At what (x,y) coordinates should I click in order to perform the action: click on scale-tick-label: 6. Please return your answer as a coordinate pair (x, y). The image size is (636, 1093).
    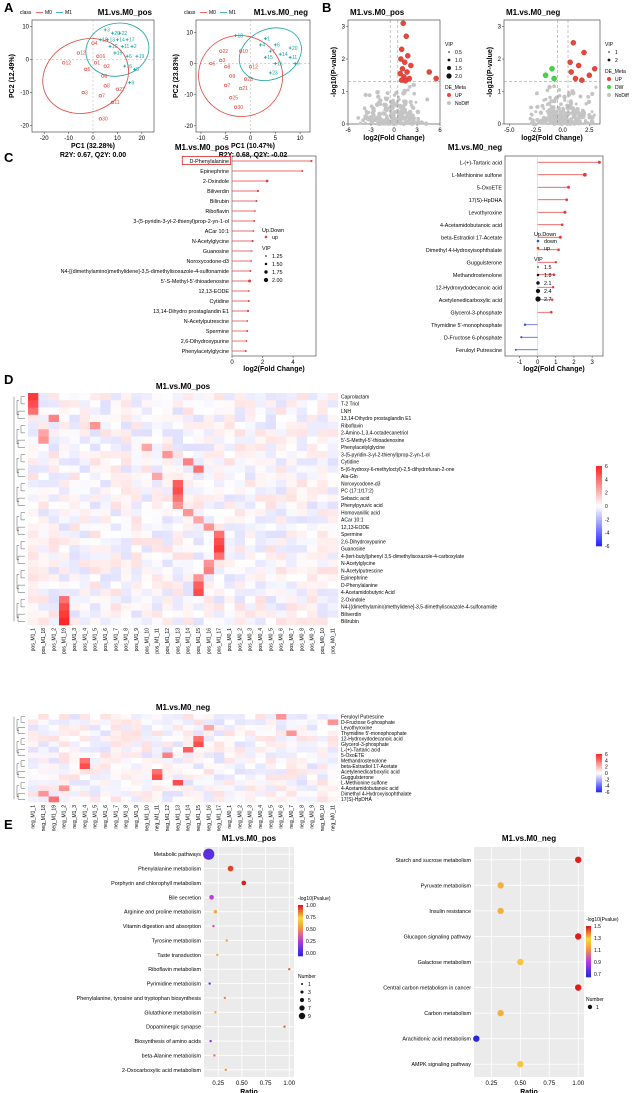
    Looking at the image, I should click on (606, 467).